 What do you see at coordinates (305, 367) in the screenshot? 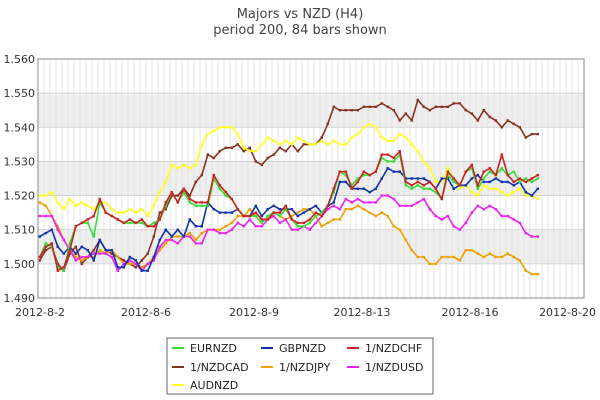
I see `legend-label: 1/NZDJPY` at bounding box center [305, 367].